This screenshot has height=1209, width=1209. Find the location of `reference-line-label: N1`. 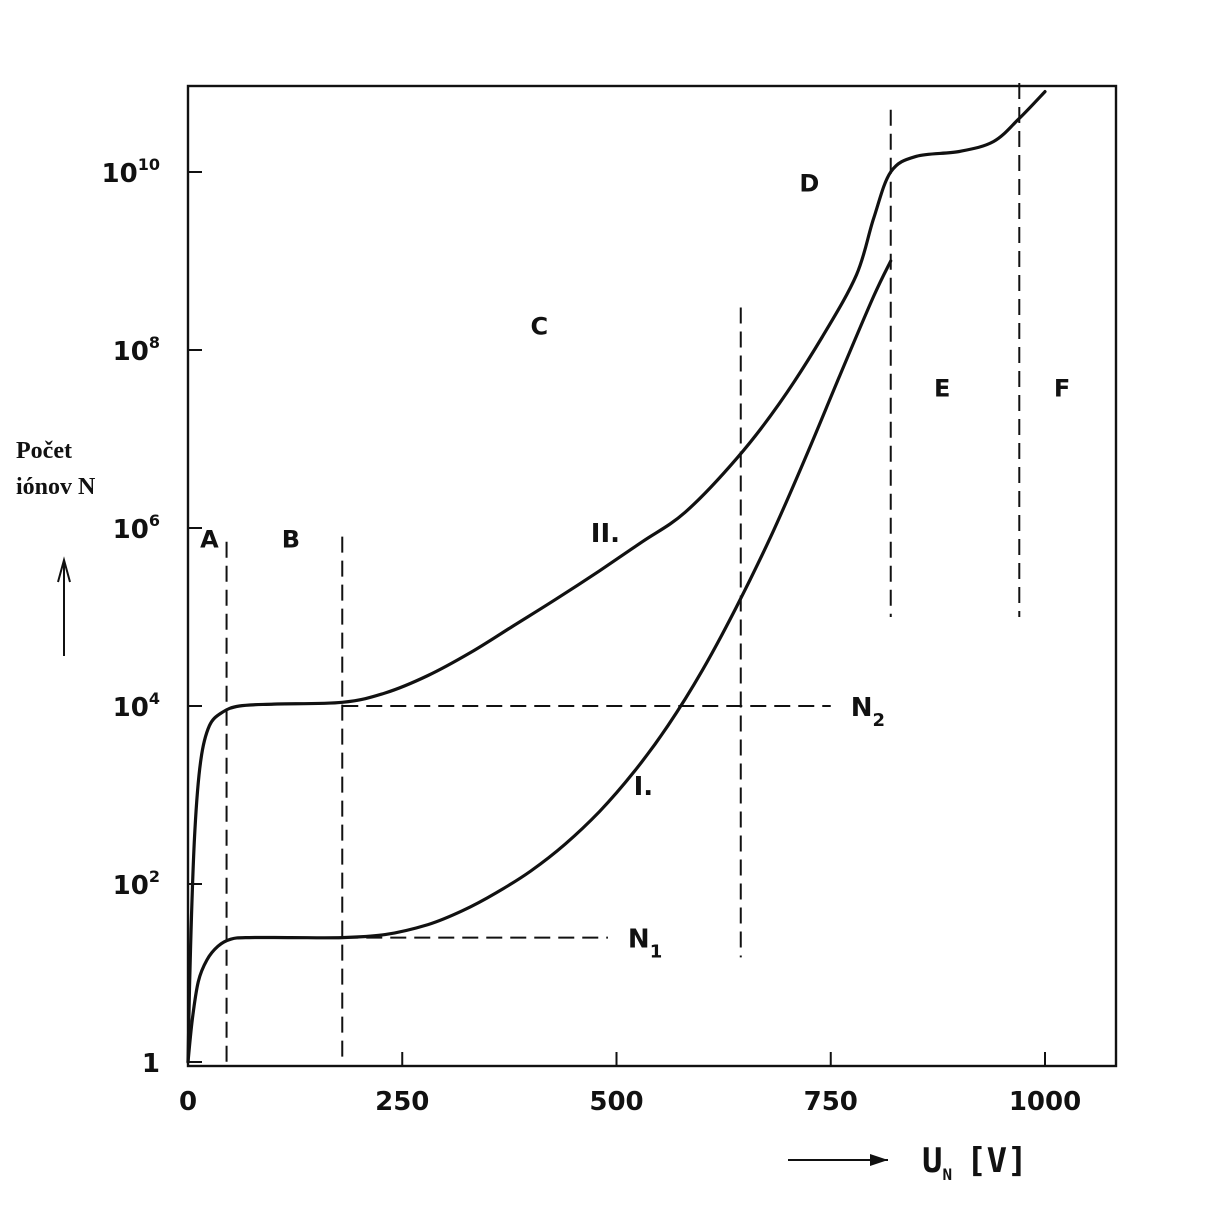

reference-line-label: N1 is located at coordinates (645, 944).